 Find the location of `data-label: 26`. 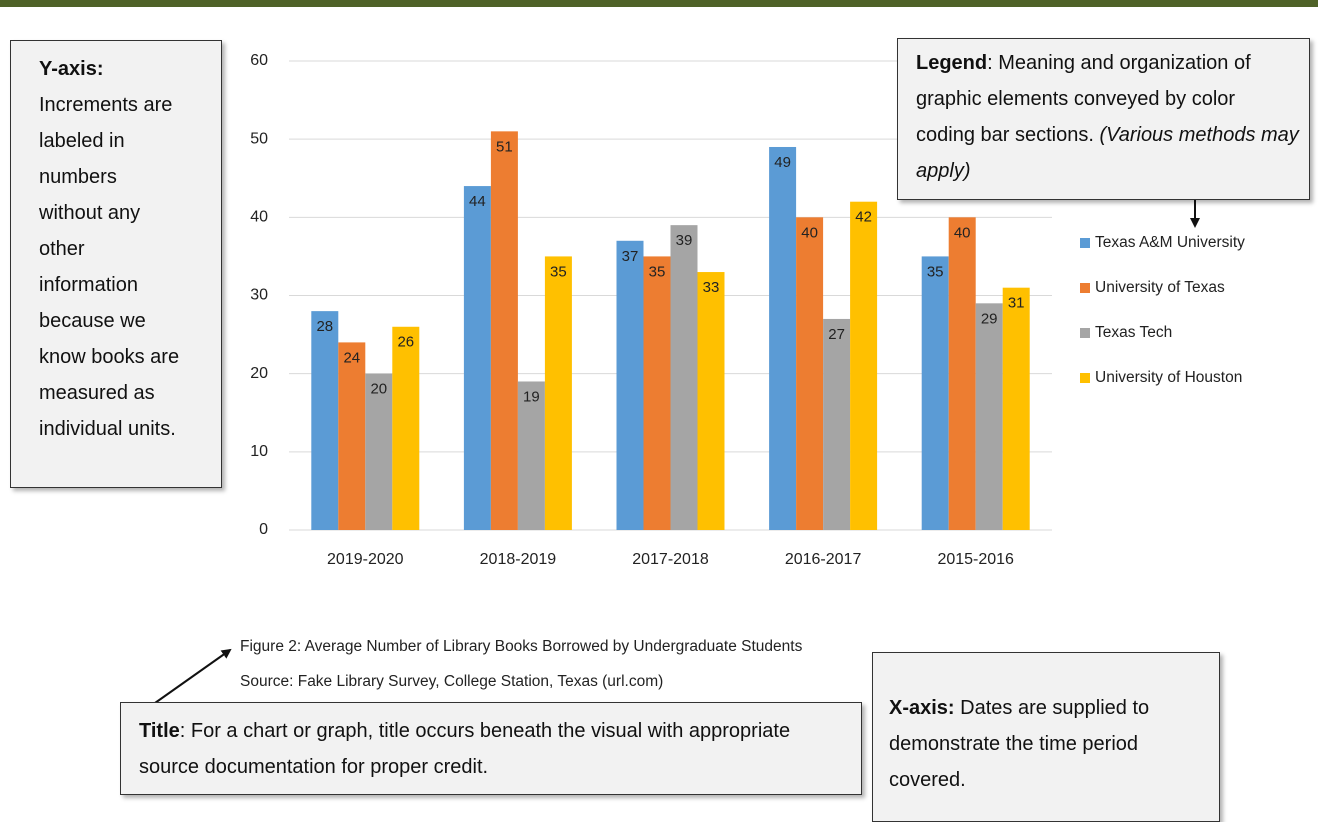

data-label: 26 is located at coordinates (405, 342).